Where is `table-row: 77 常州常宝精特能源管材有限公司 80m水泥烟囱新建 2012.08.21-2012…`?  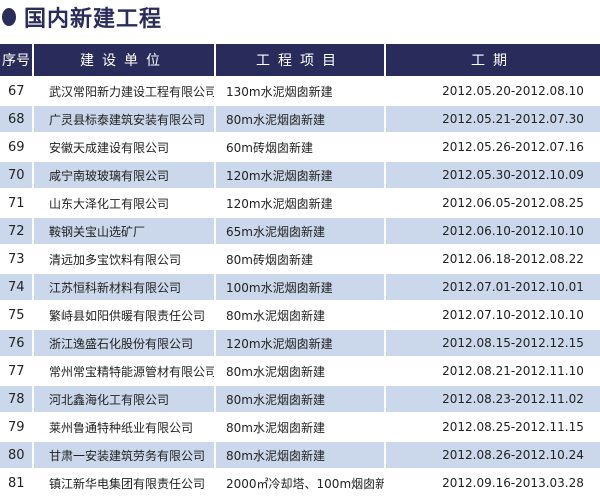
table-row: 77 常州常宝精特能源管材有限公司 80m水泥烟囱新建 2012.08.21-2012… is located at coordinates (300, 370).